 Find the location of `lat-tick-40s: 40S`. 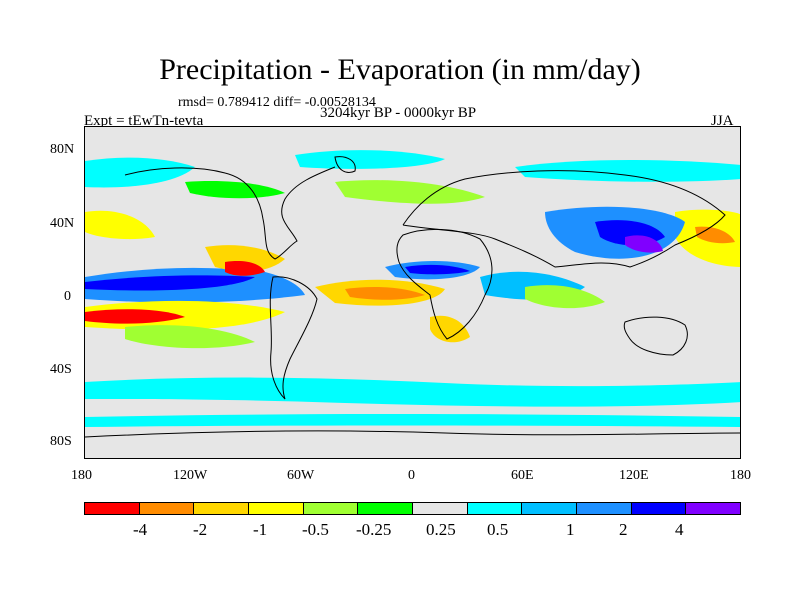

lat-tick-40s: 40S is located at coordinates (61, 369).